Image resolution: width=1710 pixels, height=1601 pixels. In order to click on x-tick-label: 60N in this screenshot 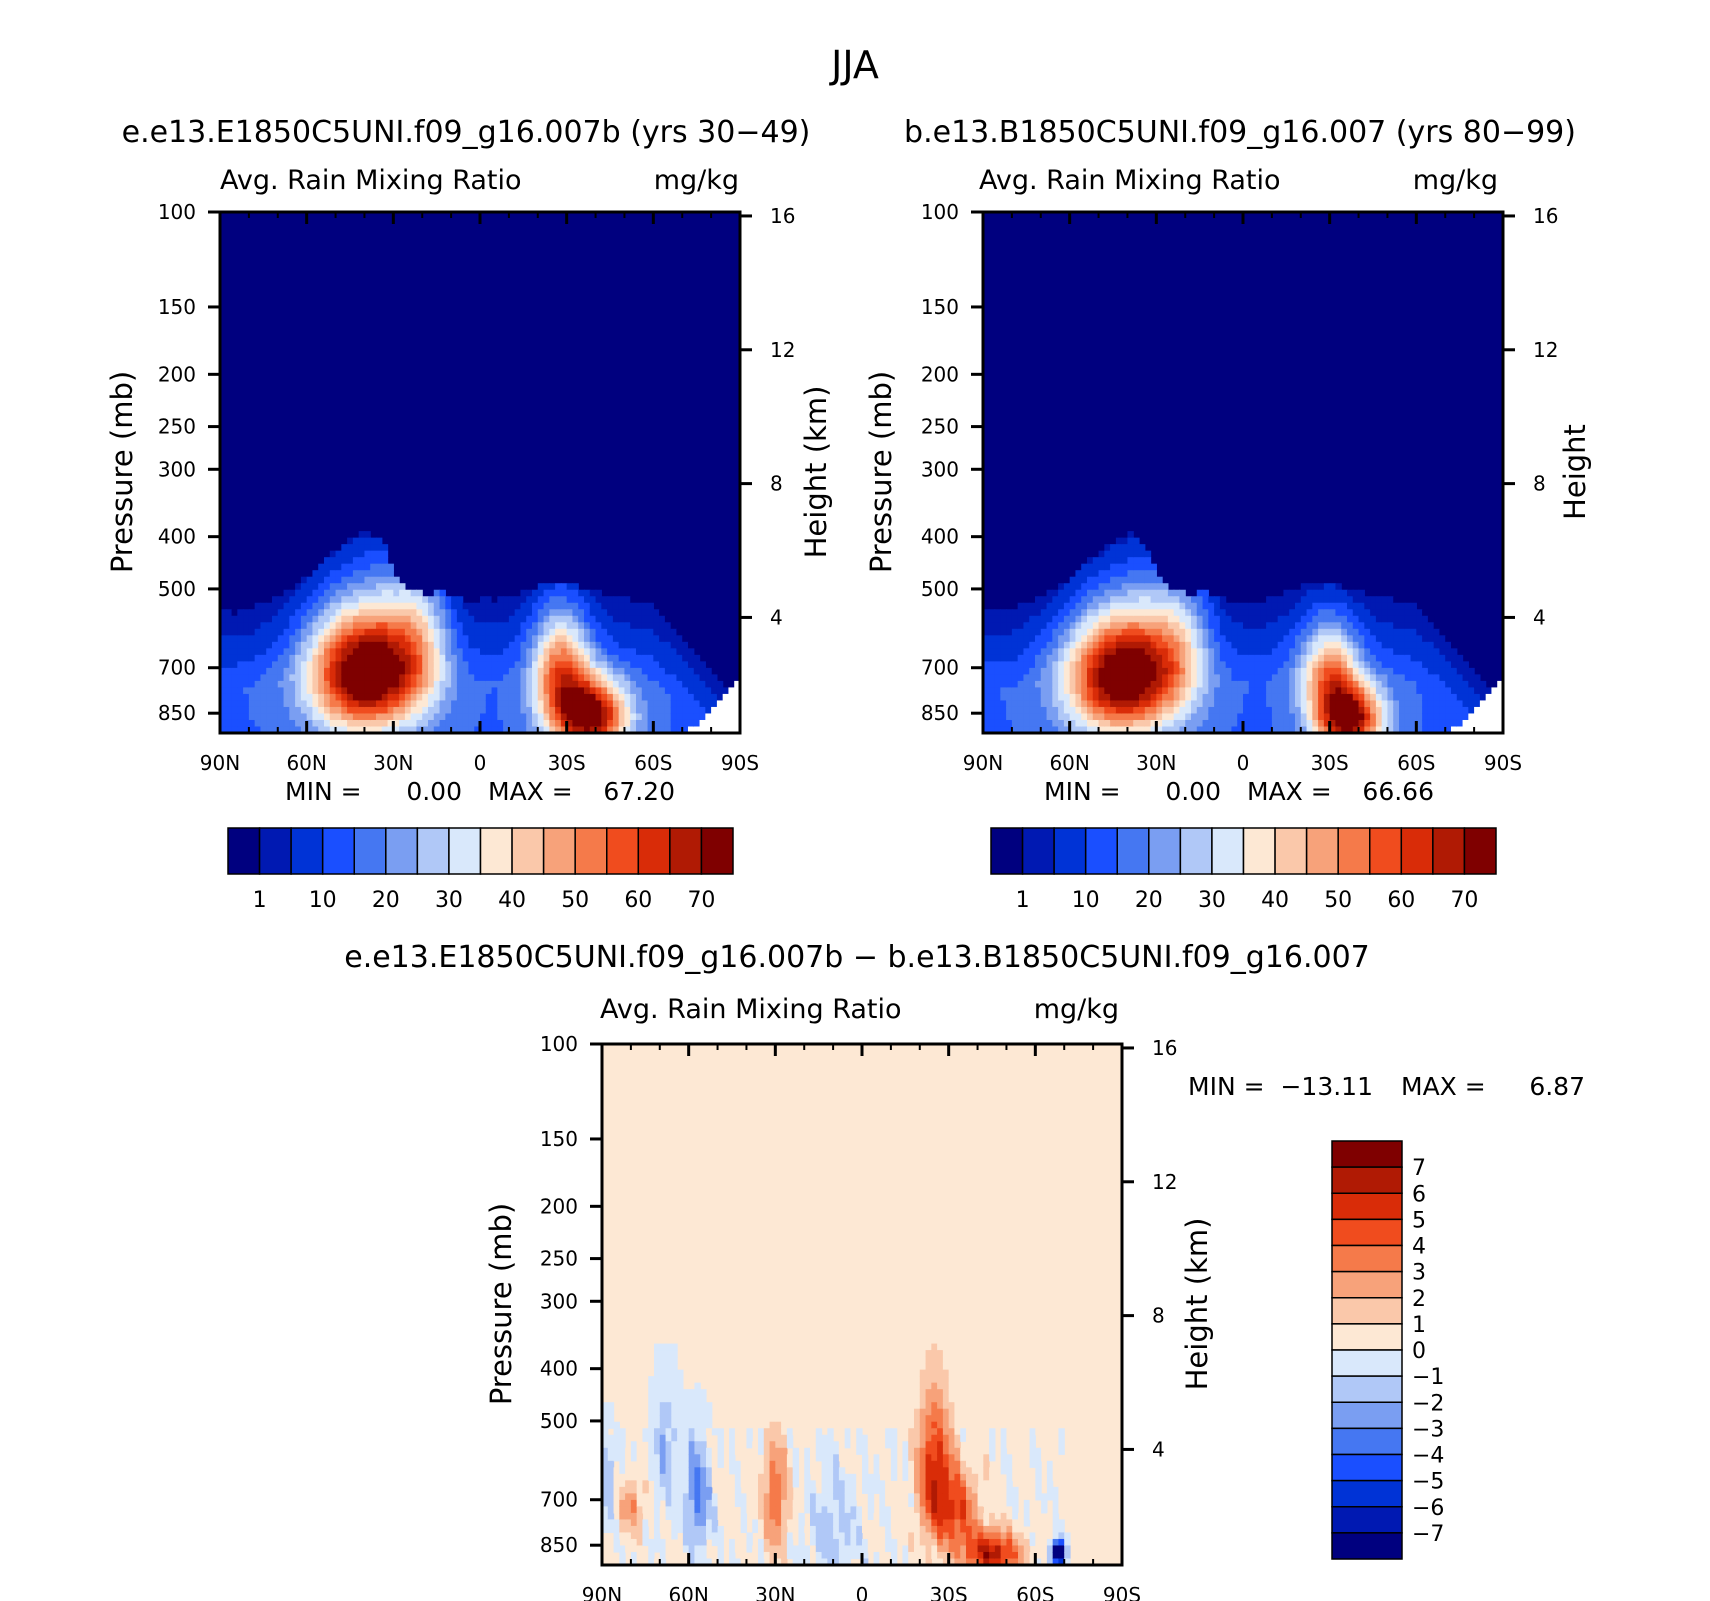, I will do `click(1069, 763)`.